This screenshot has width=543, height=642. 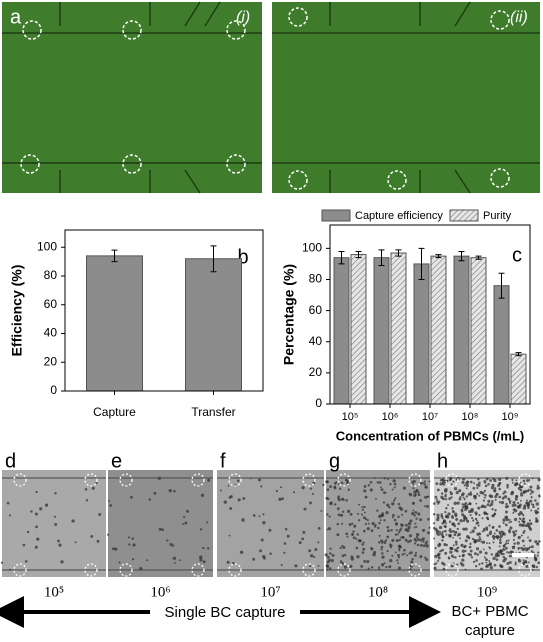 I want to click on x-tick-label: 10⁸, so click(x=470, y=417).